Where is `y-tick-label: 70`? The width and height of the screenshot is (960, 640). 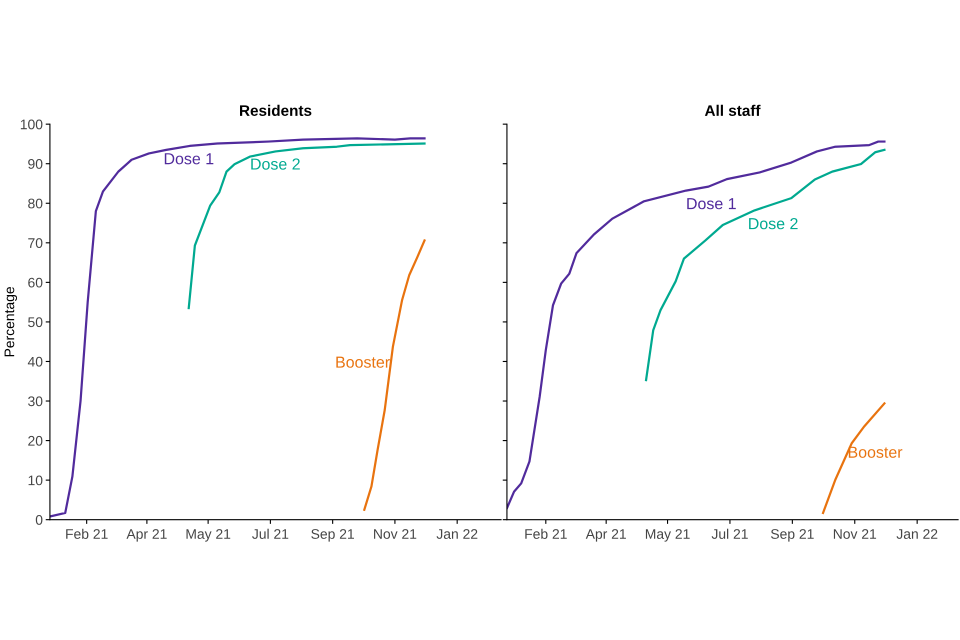 y-tick-label: 70 is located at coordinates (35, 243).